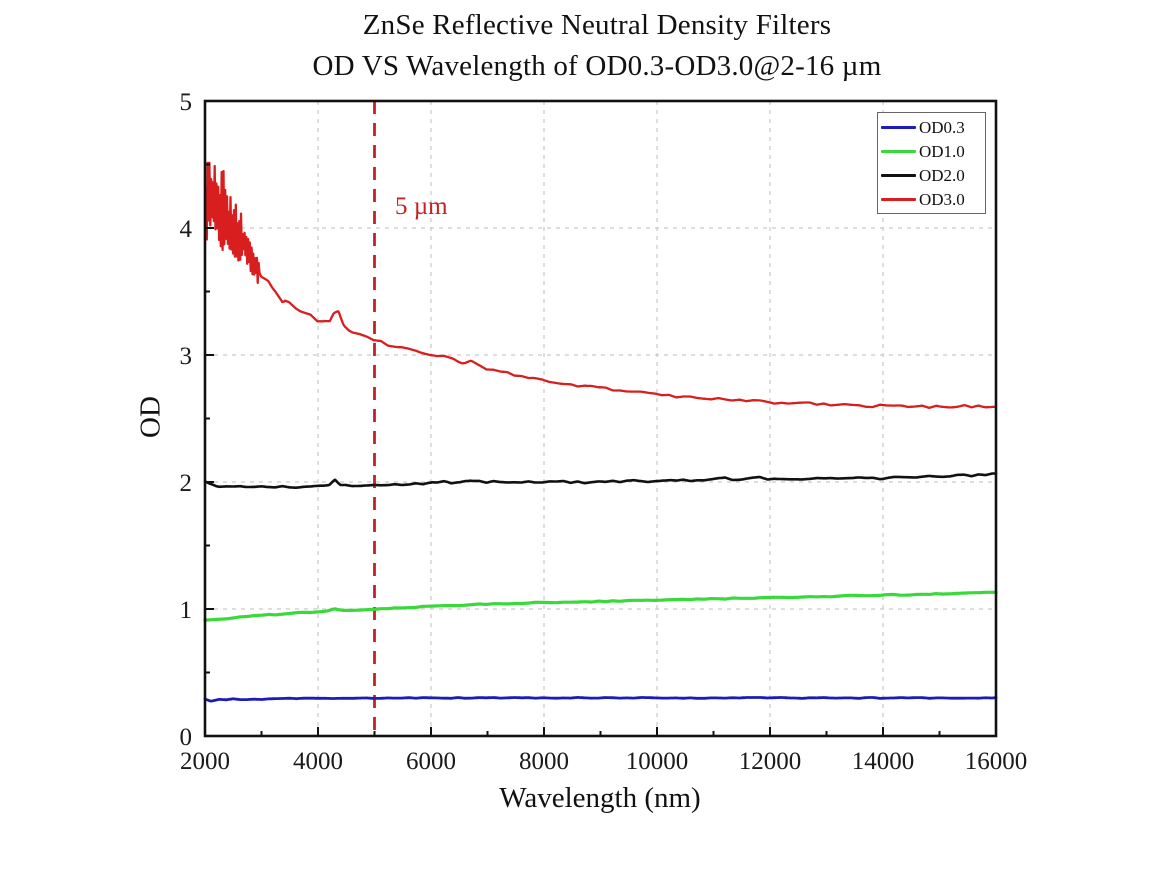  What do you see at coordinates (186, 610) in the screenshot?
I see `y-tick-label: 1` at bounding box center [186, 610].